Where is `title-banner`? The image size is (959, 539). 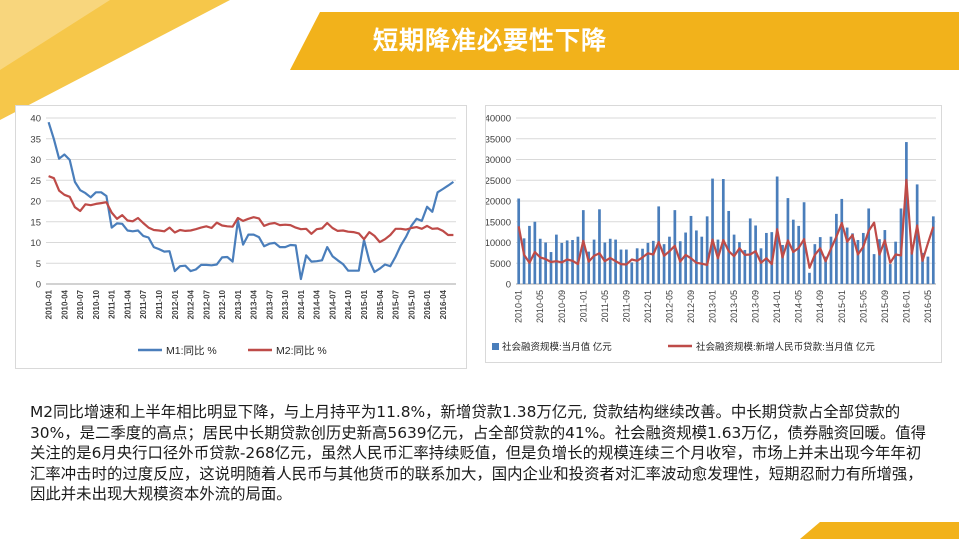 title-banner is located at coordinates (624, 41).